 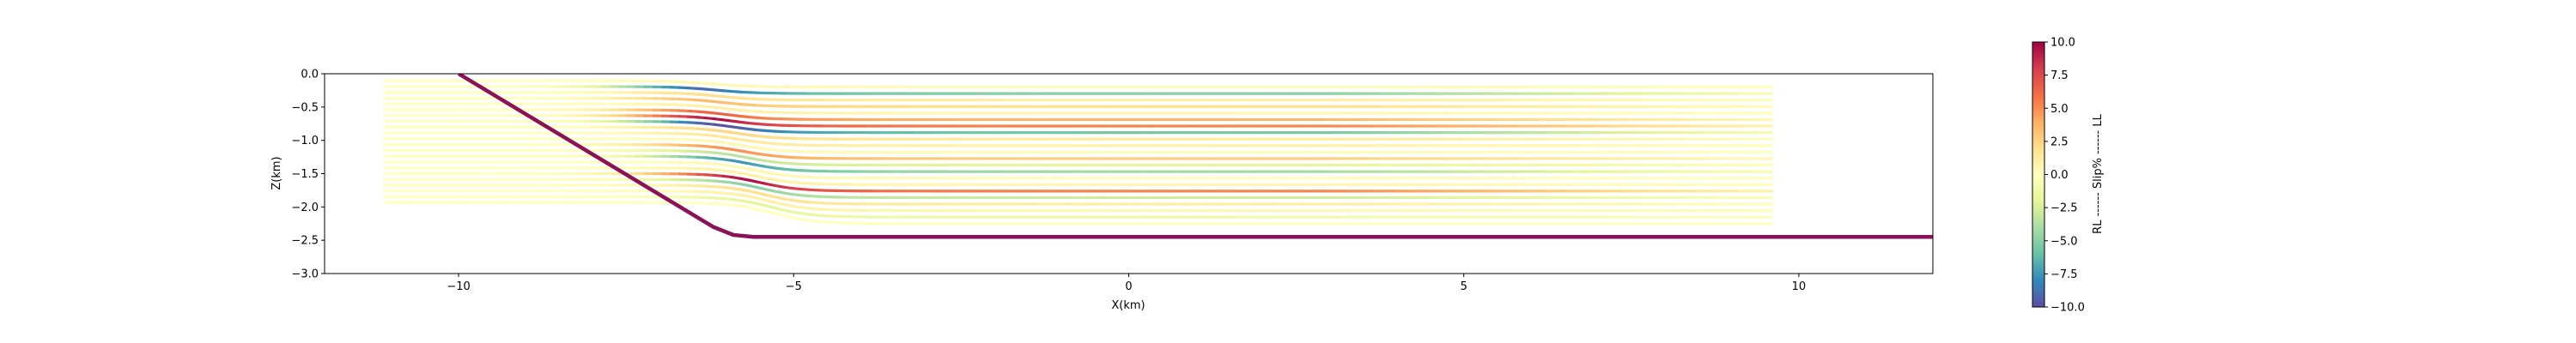 What do you see at coordinates (794, 286) in the screenshot?
I see `x-tick-label: −5` at bounding box center [794, 286].